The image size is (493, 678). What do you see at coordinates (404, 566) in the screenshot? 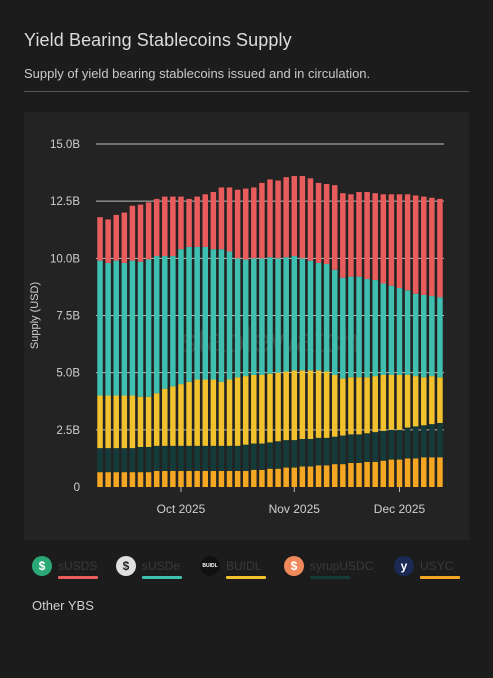
I see `usyc-icon: y` at bounding box center [404, 566].